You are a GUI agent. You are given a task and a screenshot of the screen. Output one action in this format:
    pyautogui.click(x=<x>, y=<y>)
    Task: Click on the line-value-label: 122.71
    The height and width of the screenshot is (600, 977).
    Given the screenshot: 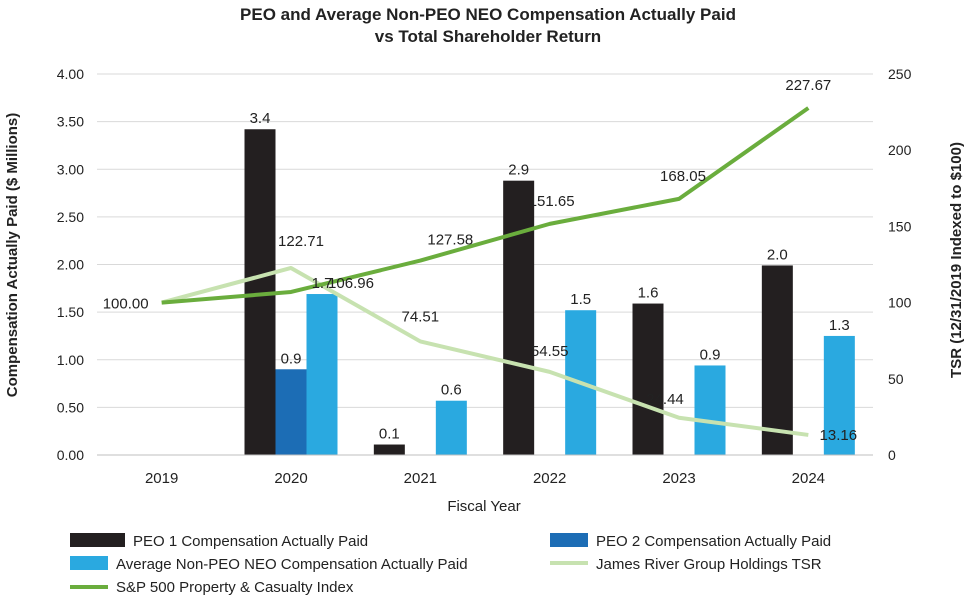 What is the action you would take?
    pyautogui.click(x=301, y=241)
    